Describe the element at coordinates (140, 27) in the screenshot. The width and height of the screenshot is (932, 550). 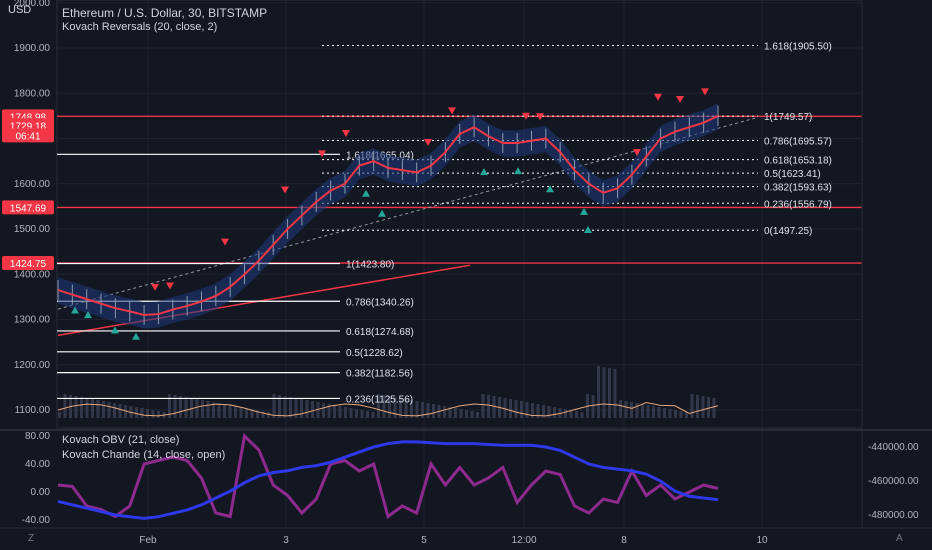
I see `indicator-label: Kovach Reversals (20, close, 2)` at that location.